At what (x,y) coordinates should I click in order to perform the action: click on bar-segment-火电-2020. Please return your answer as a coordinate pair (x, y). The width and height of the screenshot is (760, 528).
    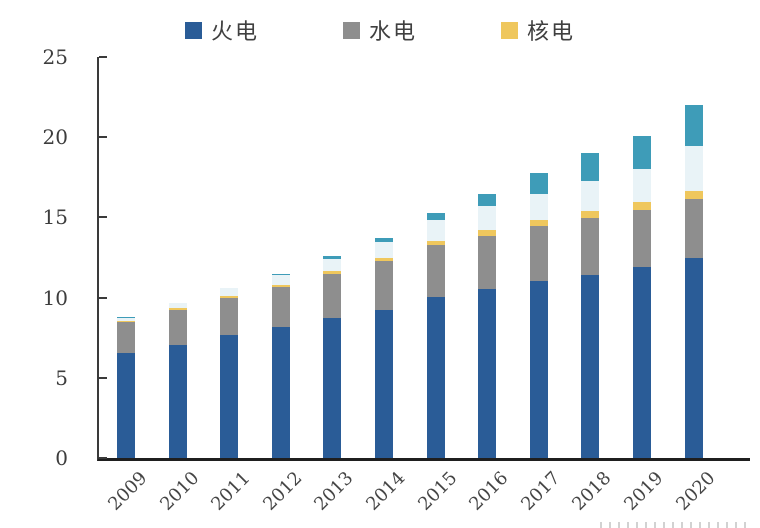
    Looking at the image, I should click on (693, 358).